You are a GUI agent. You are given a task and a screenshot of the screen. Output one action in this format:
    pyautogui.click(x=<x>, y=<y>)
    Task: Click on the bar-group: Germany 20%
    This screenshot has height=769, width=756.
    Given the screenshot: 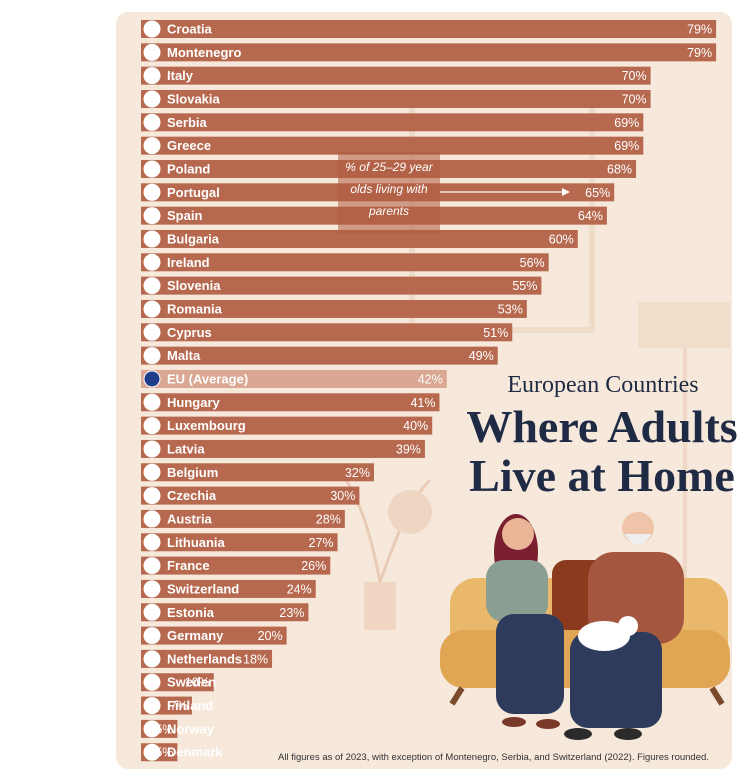 What is the action you would take?
    pyautogui.click(x=214, y=635)
    